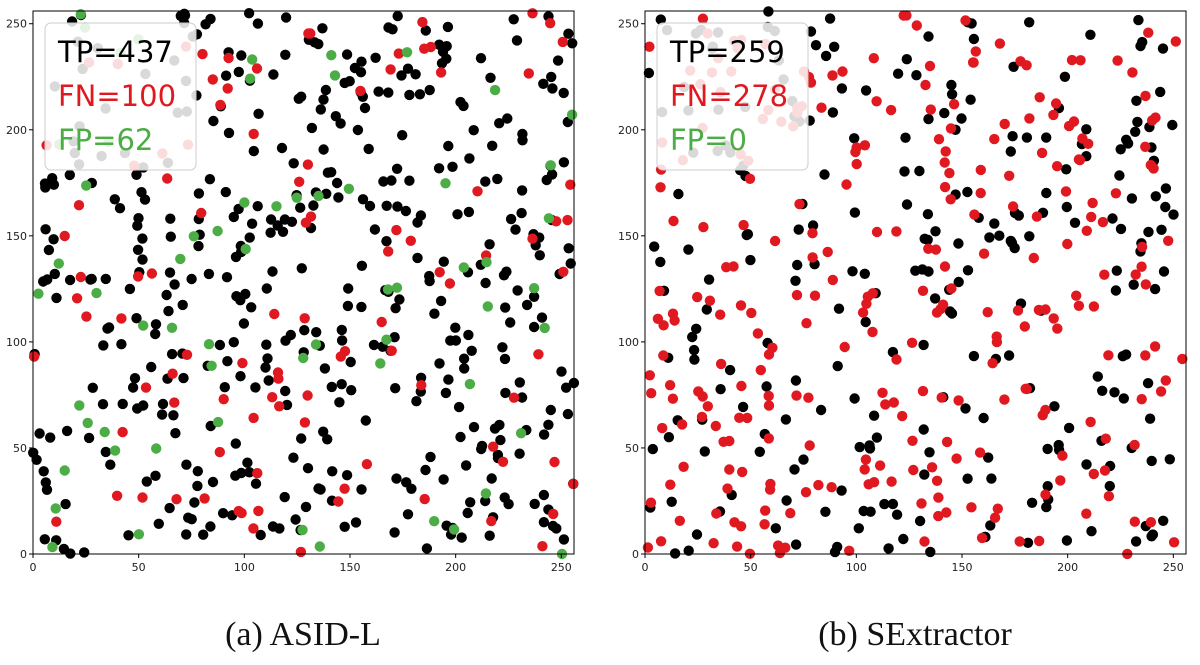 The height and width of the screenshot is (665, 1200). What do you see at coordinates (16, 236) in the screenshot?
I see `y-tick-label: 150` at bounding box center [16, 236].